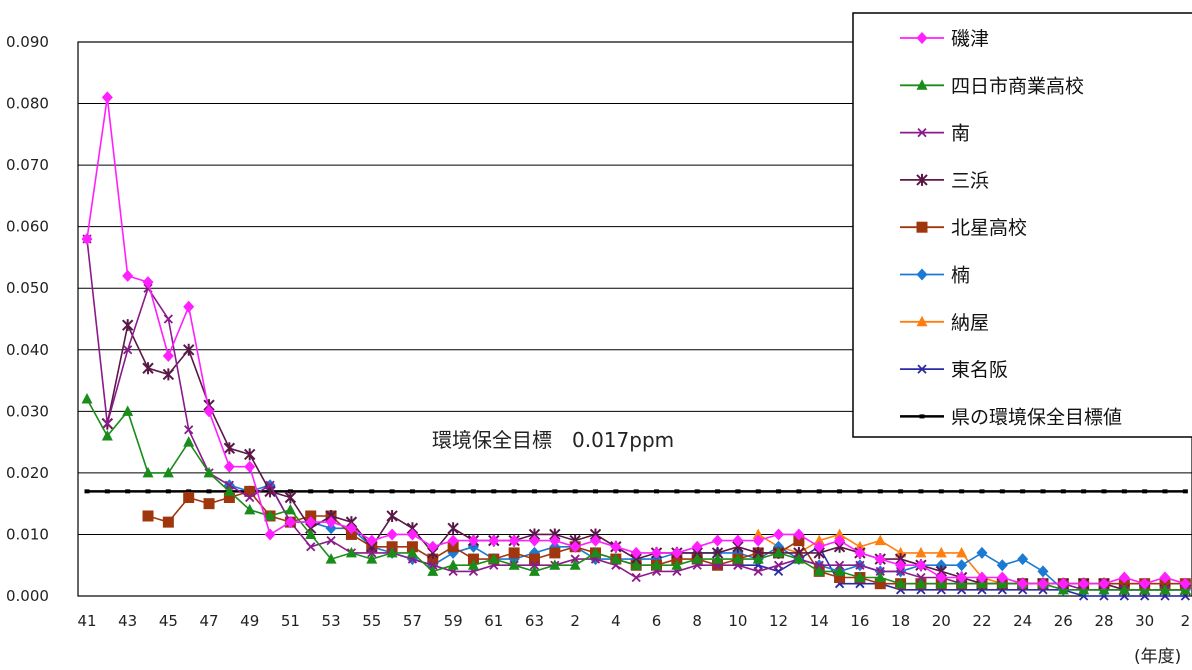 The width and height of the screenshot is (1192, 670). What do you see at coordinates (900, 621) in the screenshot?
I see `x-tick-label: 18` at bounding box center [900, 621].